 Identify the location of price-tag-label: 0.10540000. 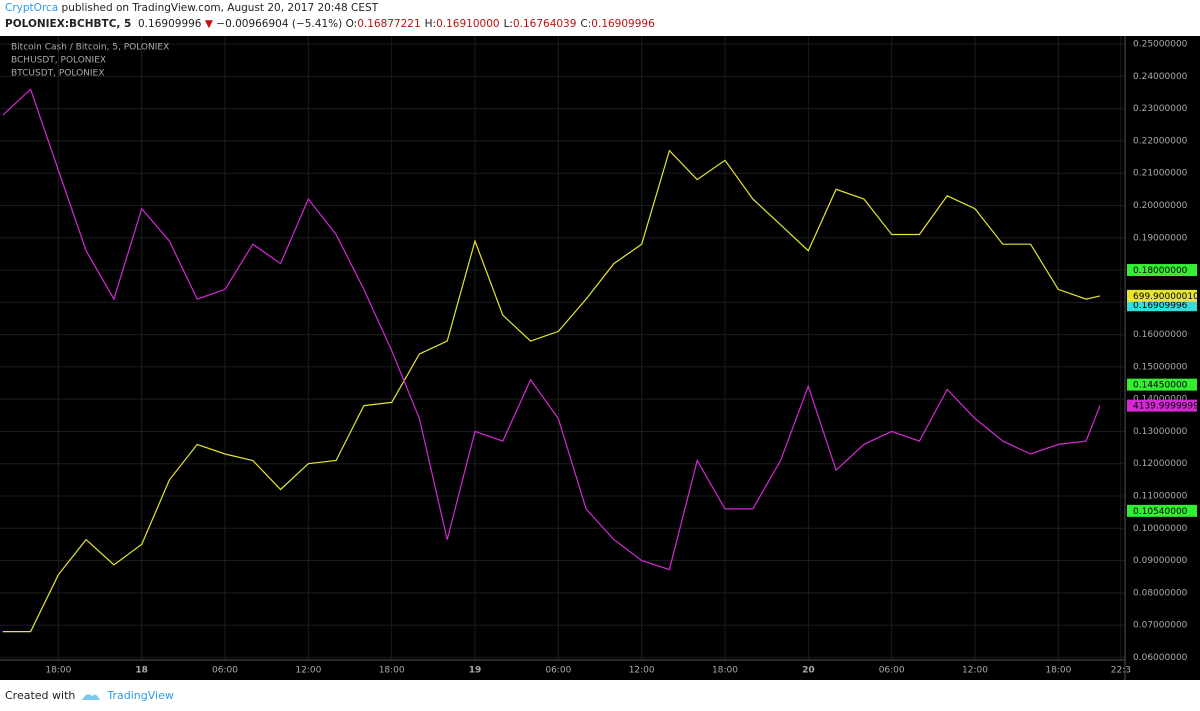
(1160, 512).